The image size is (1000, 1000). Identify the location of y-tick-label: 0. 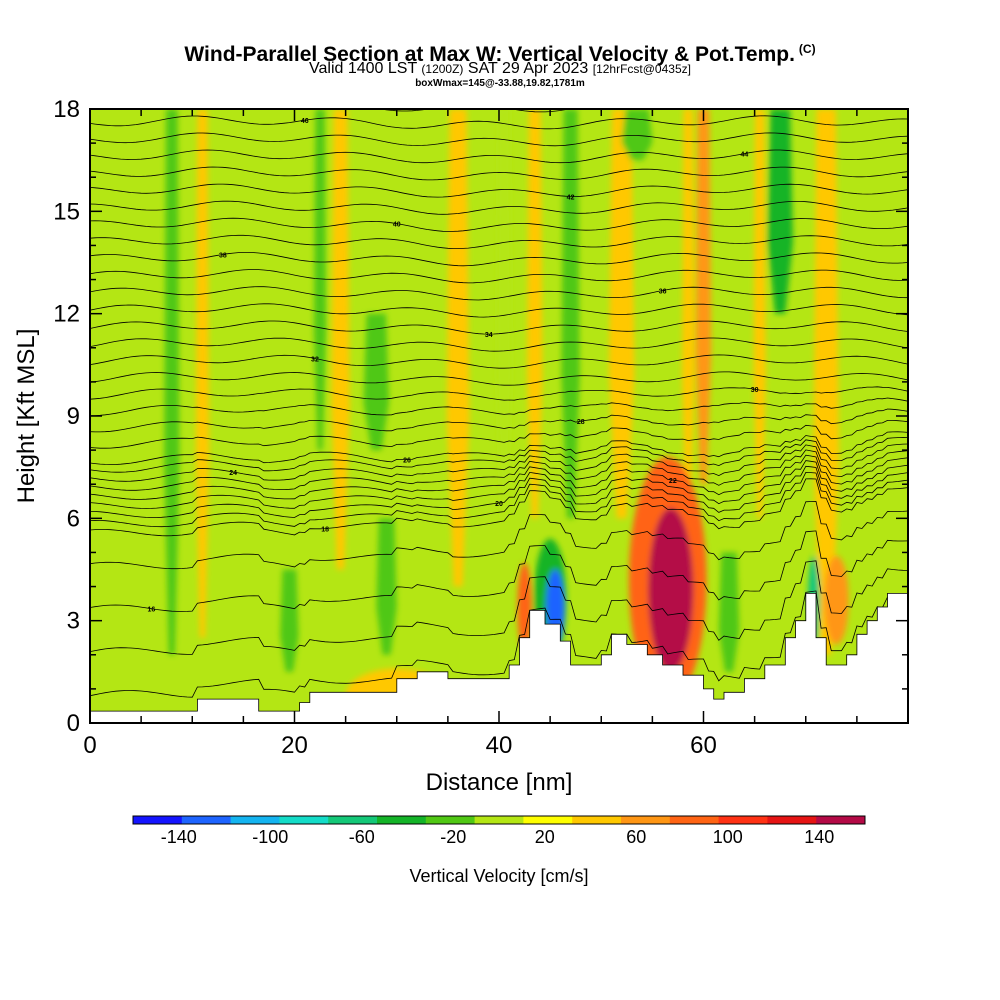
(73, 723).